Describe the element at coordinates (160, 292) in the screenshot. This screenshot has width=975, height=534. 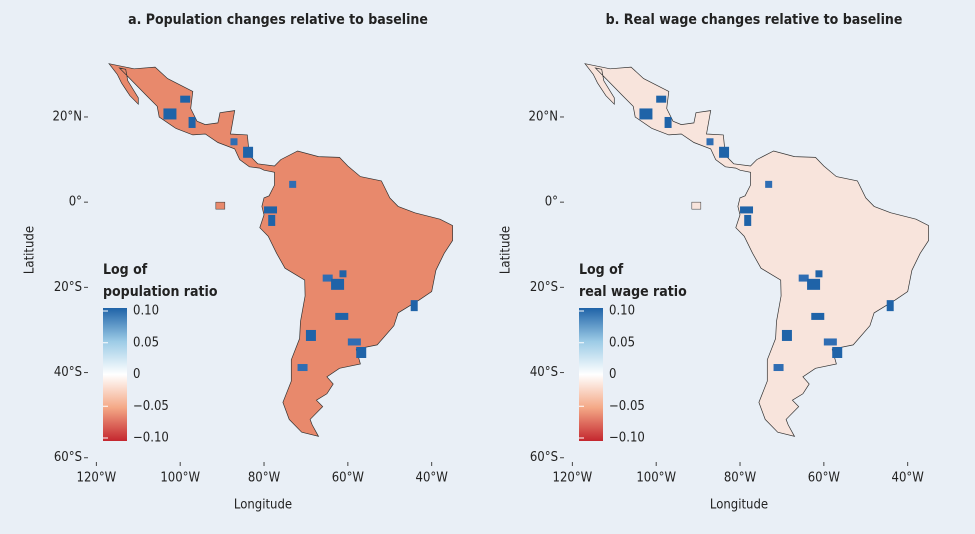
I see `legend-title: population ratio` at that location.